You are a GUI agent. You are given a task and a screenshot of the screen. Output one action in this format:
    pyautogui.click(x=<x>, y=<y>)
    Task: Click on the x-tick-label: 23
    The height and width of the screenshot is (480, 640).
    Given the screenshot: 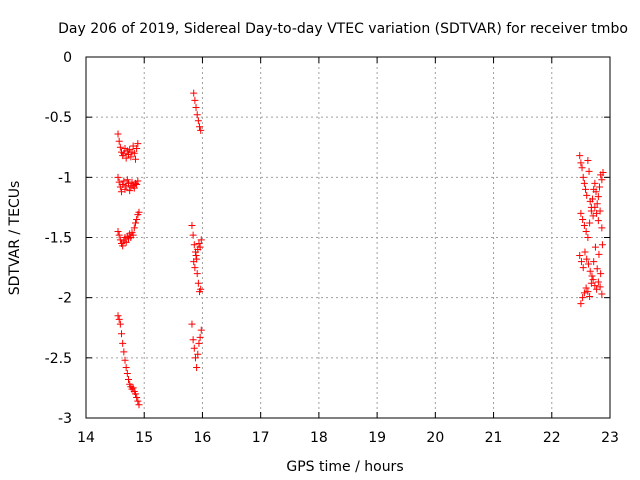 What is the action you would take?
    pyautogui.click(x=610, y=438)
    